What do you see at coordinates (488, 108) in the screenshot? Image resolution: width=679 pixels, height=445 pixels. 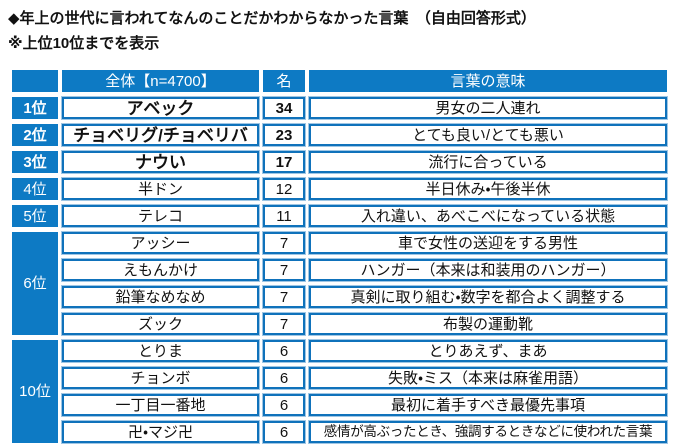 I see `meaning-cell: 男女の二人連れ` at bounding box center [488, 108].